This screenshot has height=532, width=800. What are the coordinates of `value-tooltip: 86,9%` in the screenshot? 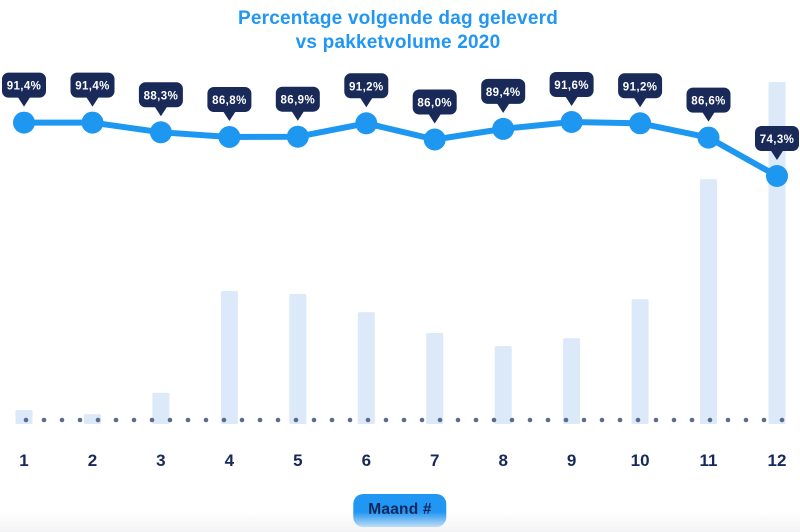 It's located at (297, 103).